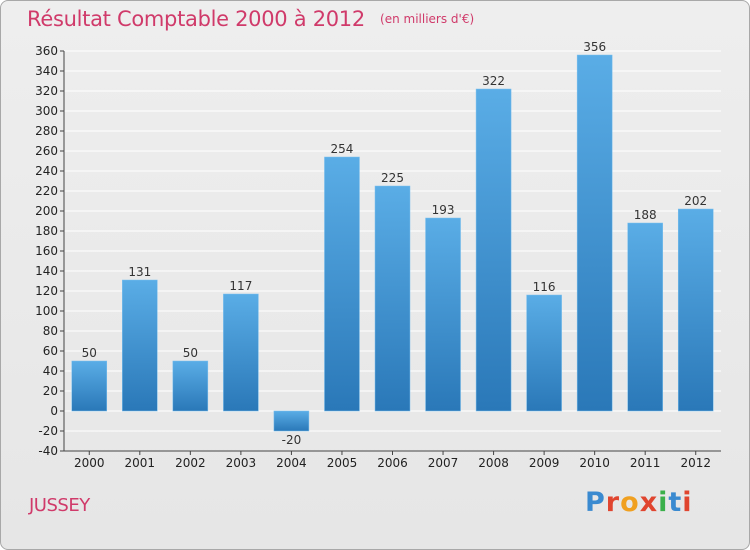 Image resolution: width=750 pixels, height=550 pixels. What do you see at coordinates (46, 251) in the screenshot?
I see `y-tick-label: 160` at bounding box center [46, 251].